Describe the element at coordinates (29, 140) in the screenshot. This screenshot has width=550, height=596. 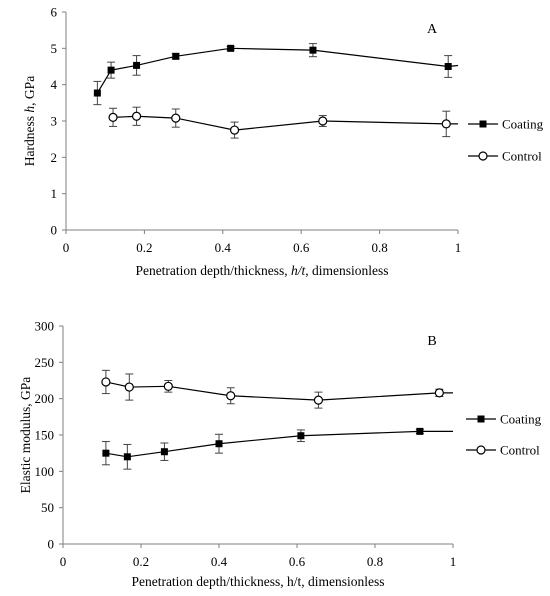
I see `y-axis-label-part: Hardness` at that location.